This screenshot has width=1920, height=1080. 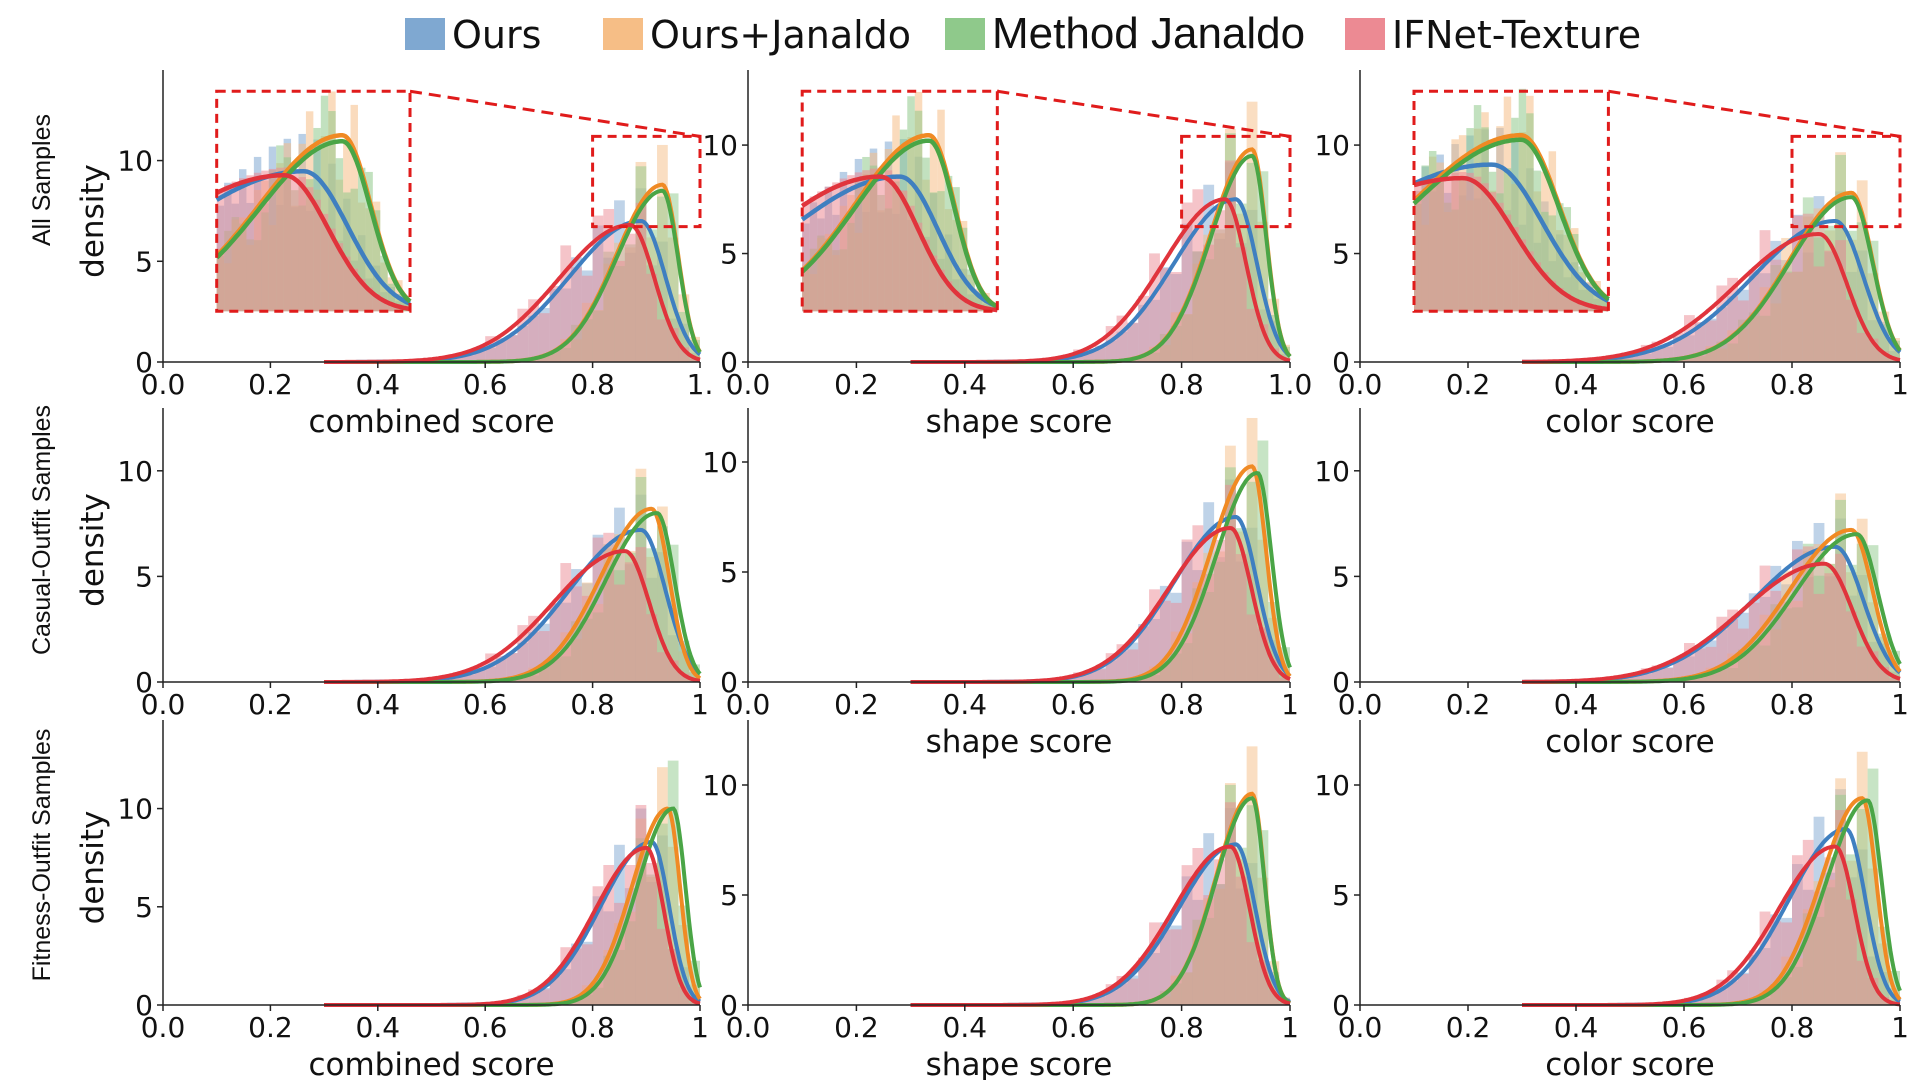 What do you see at coordinates (1290, 704) in the screenshot?
I see `x-tick-label: 1` at bounding box center [1290, 704].